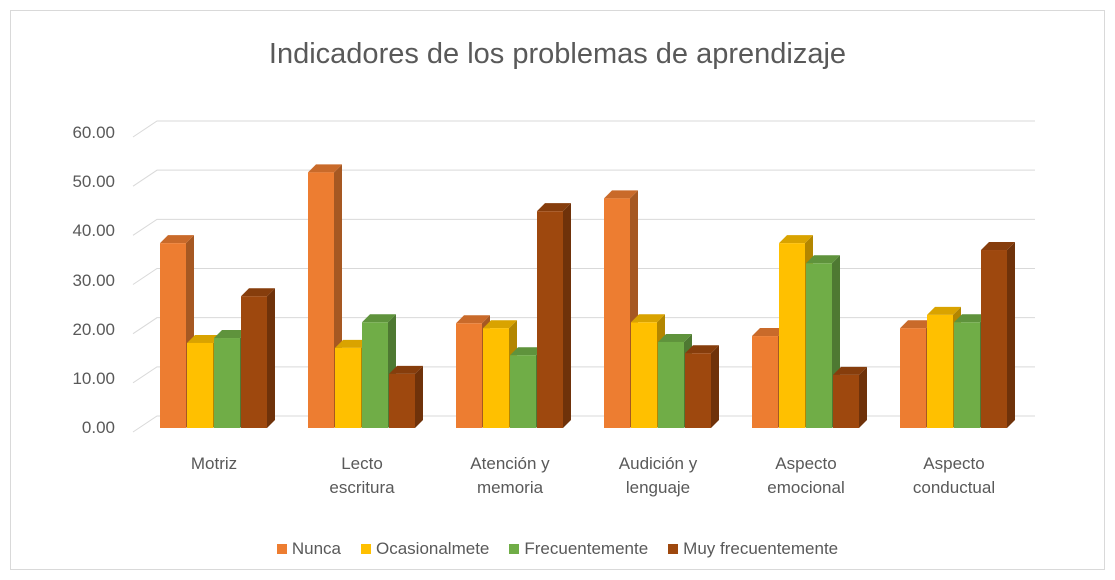 This screenshot has width=1115, height=580. What do you see at coordinates (362, 475) in the screenshot?
I see `x-tick-label: Lecto escritura` at bounding box center [362, 475].